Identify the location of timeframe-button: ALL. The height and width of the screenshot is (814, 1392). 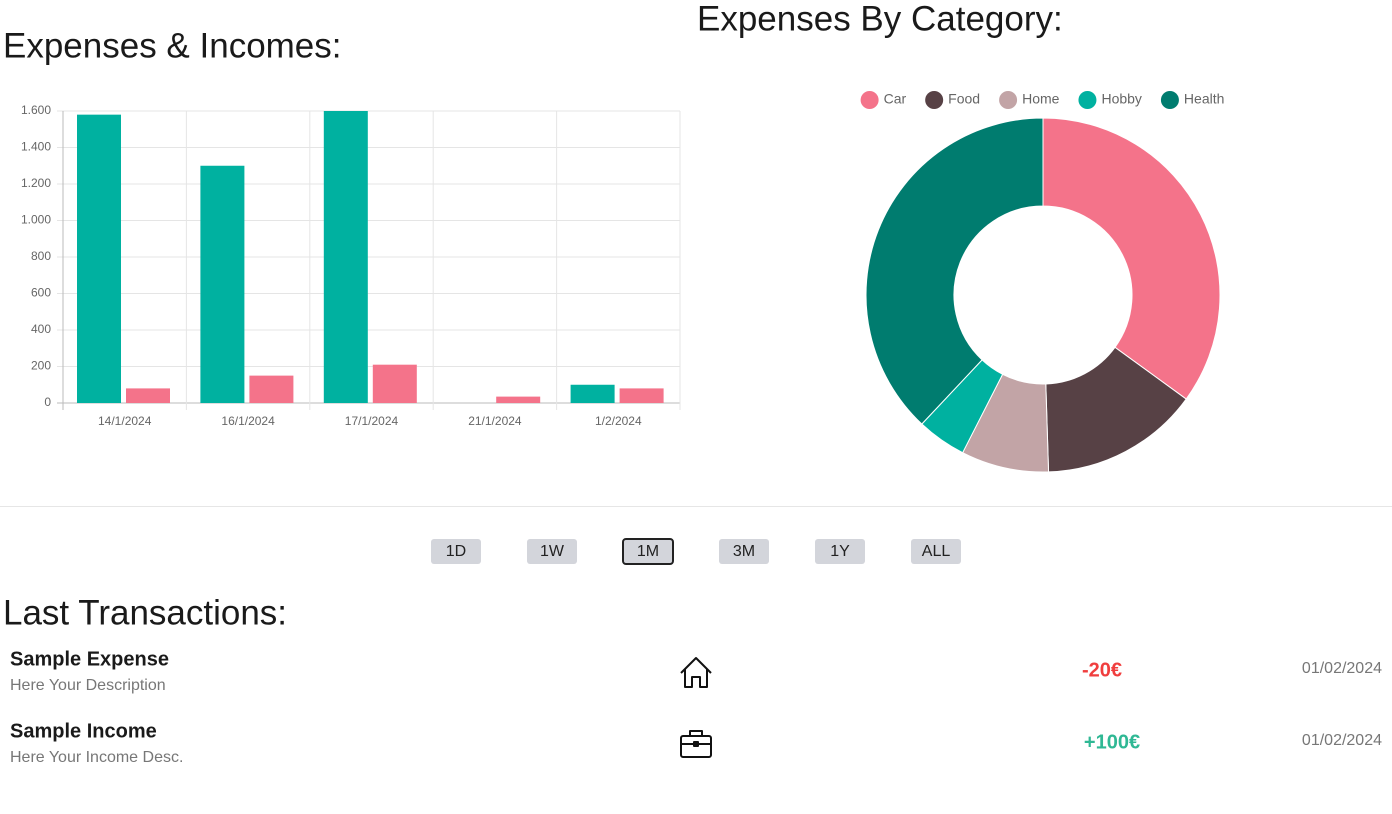
(936, 551).